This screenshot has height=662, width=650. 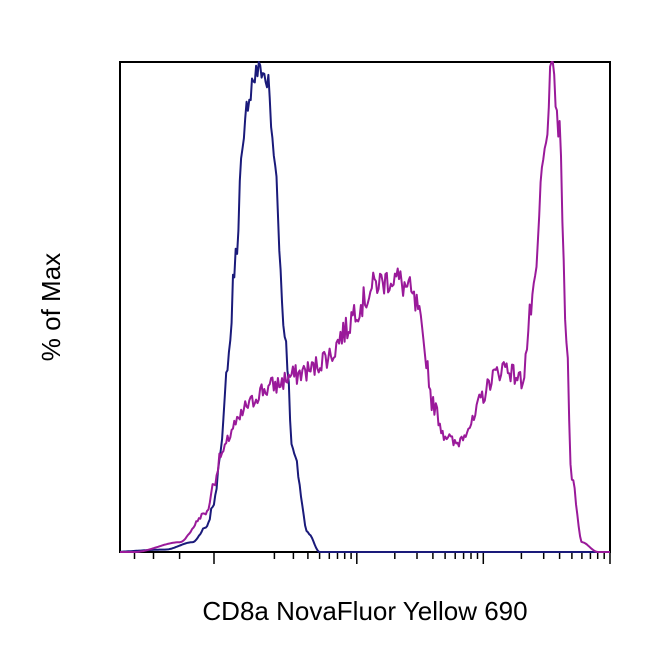 I want to click on x-axis-ticks, so click(x=372, y=558).